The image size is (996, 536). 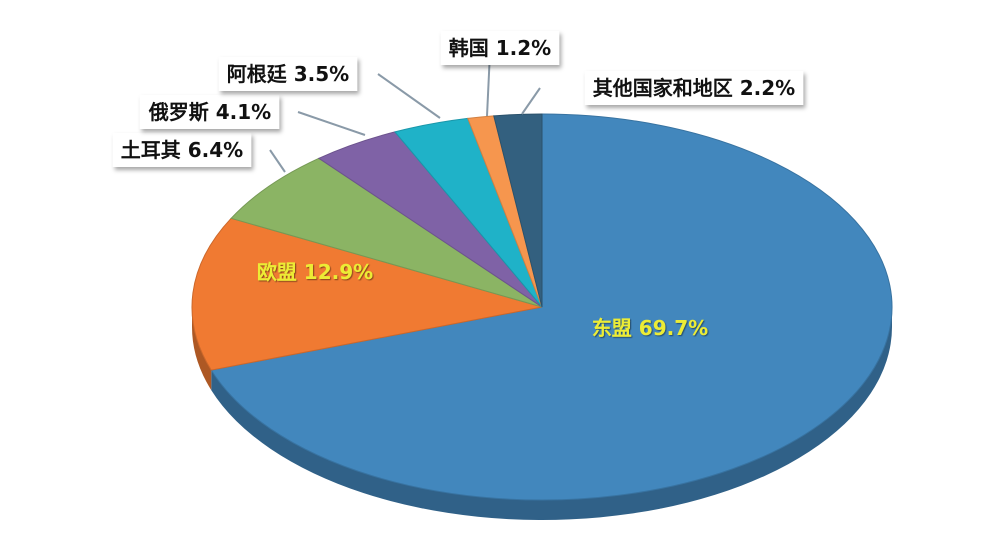 I want to click on data-label-5: 韩国 1.2%, so click(x=500, y=48).